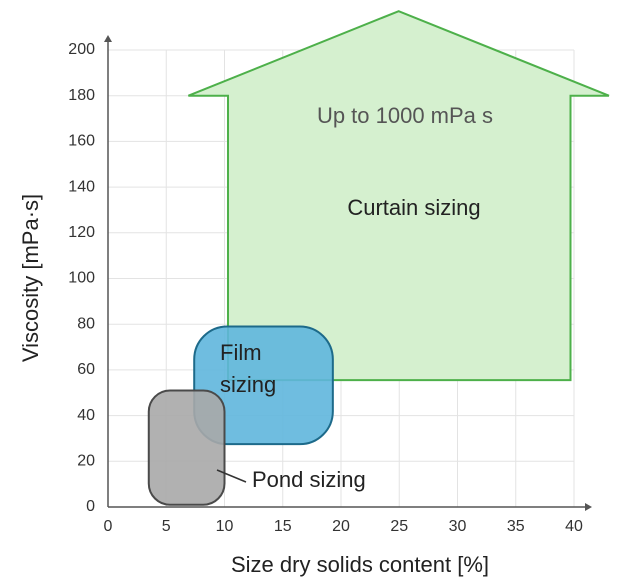 The image size is (630, 585). I want to click on x-tick-label: 20, so click(341, 526).